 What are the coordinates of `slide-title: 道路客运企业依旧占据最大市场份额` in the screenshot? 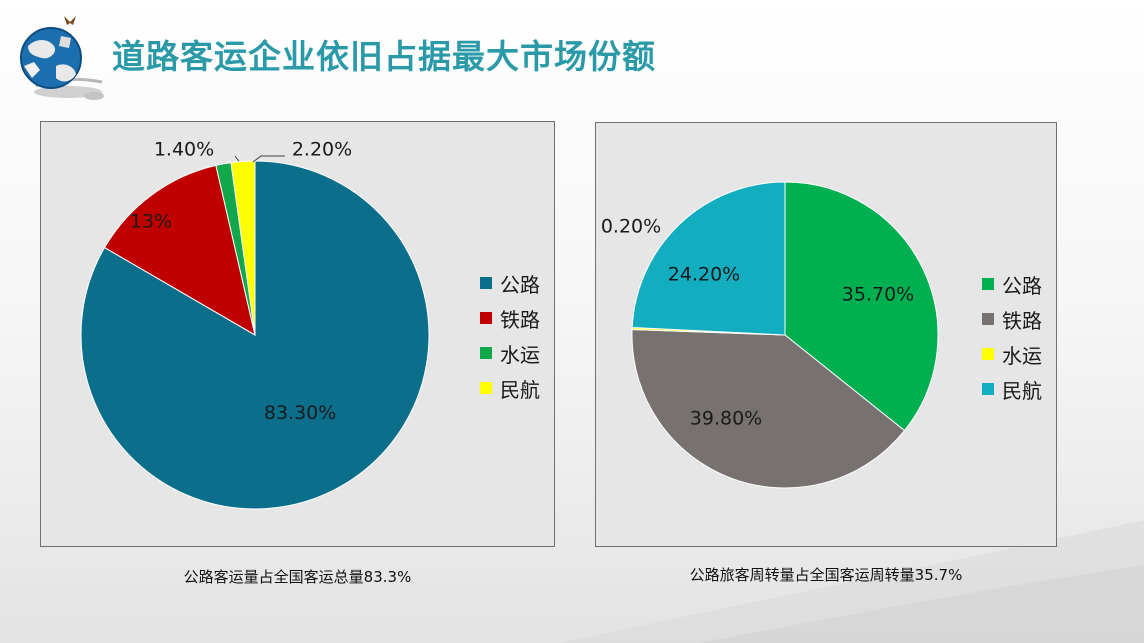 It's located at (384, 56).